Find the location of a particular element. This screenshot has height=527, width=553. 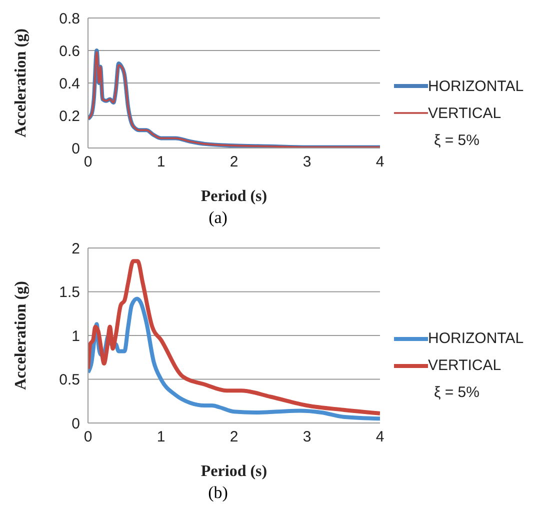

text: (a) is located at coordinates (218, 218).